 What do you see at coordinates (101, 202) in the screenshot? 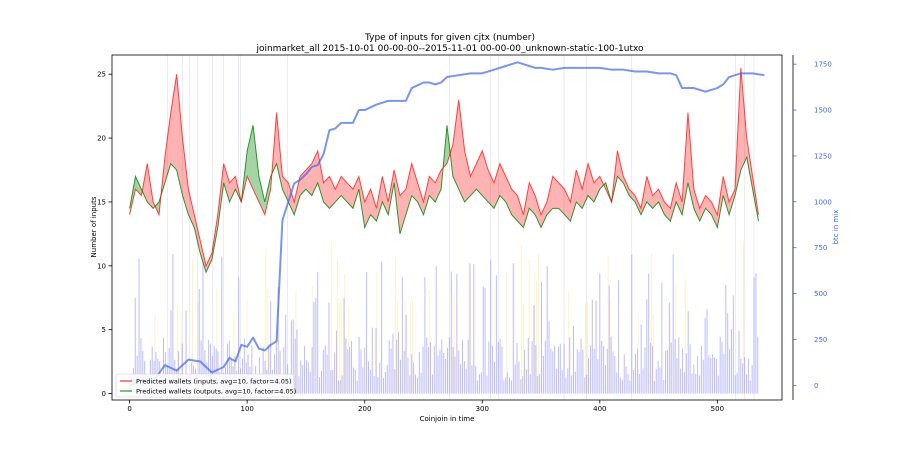
I see `y-tick-label: 15` at bounding box center [101, 202].